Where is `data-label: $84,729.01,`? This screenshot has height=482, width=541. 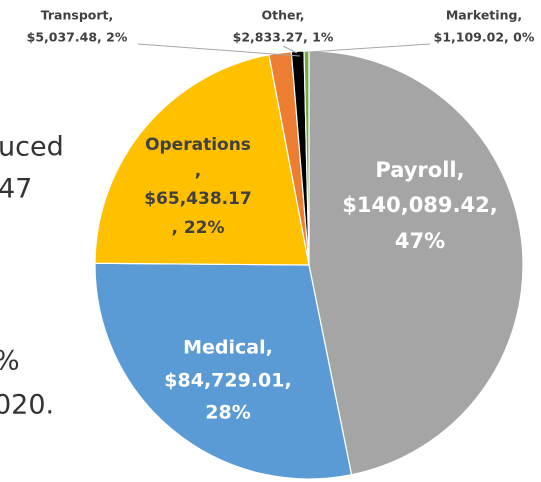
data-label: $84,729.01, is located at coordinates (227, 381).